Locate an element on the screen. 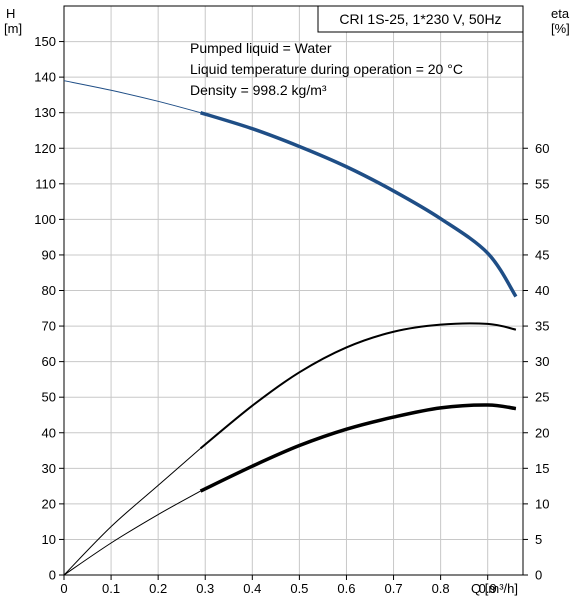 Image resolution: width=584 pixels, height=601 pixels. y-right-tick-label: 60 is located at coordinates (542, 148).